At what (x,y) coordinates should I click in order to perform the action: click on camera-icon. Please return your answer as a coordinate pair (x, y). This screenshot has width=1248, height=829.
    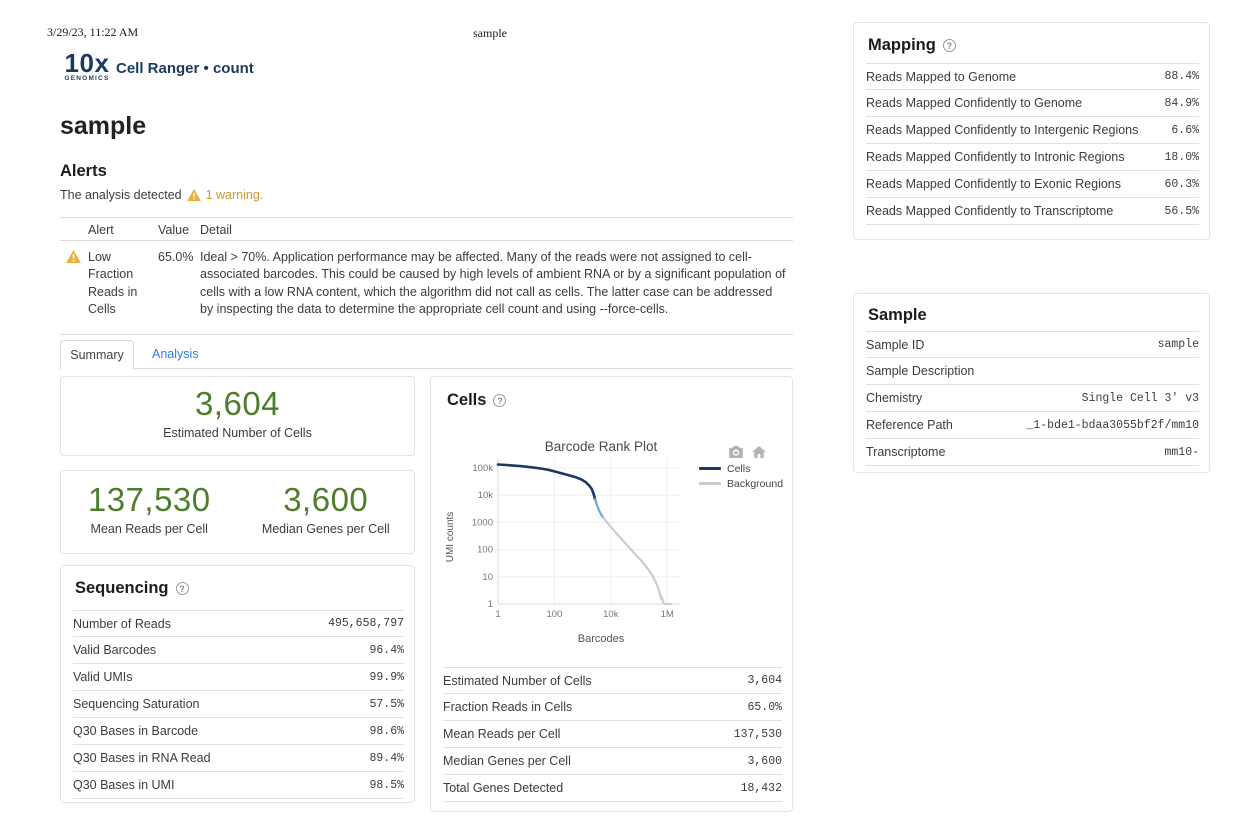
    Looking at the image, I should click on (736, 454).